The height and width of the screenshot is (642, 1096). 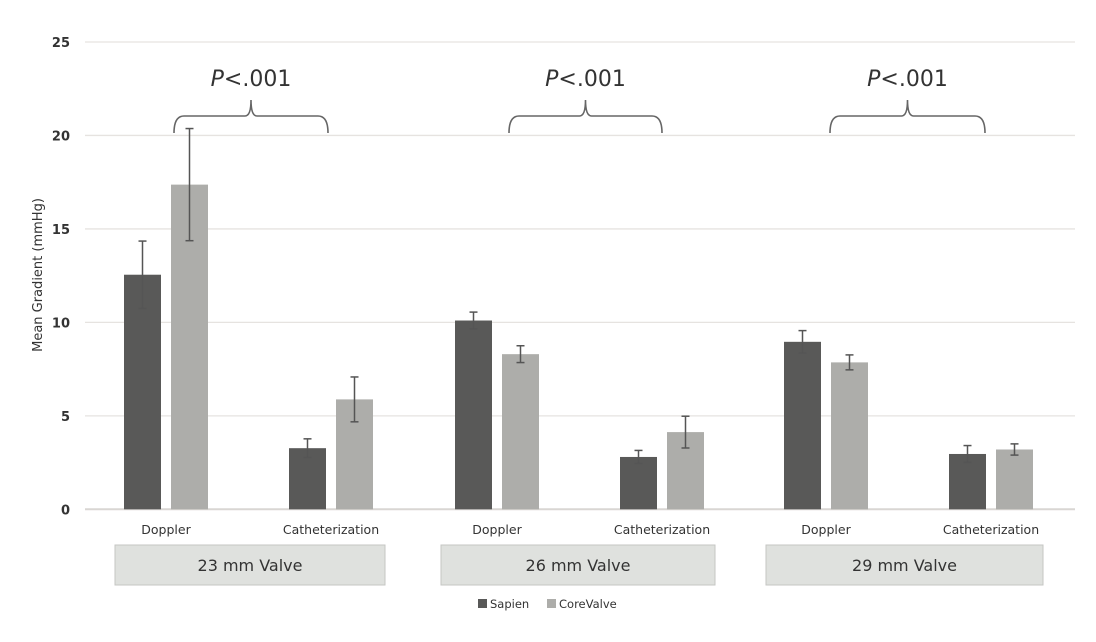 I want to click on legend-label: Sapien, so click(x=509, y=604).